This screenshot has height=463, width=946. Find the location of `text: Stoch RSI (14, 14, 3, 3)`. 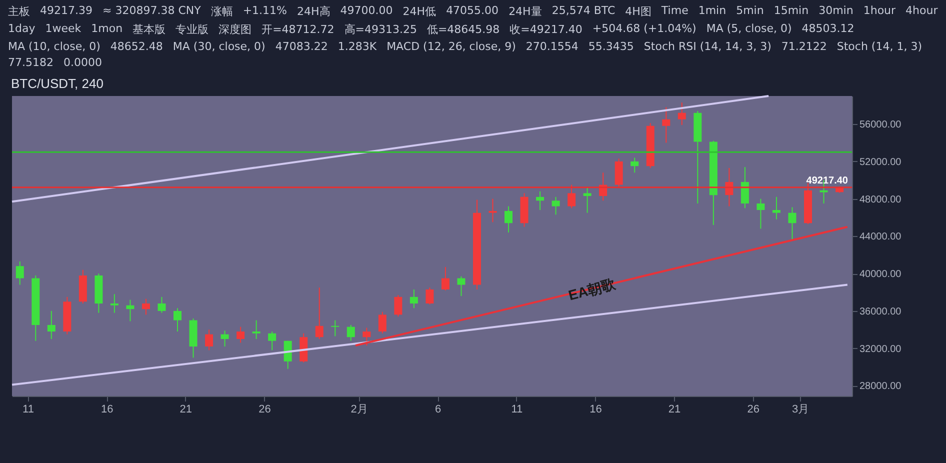

text: Stoch RSI (14, 14, 3, 3) is located at coordinates (708, 46).